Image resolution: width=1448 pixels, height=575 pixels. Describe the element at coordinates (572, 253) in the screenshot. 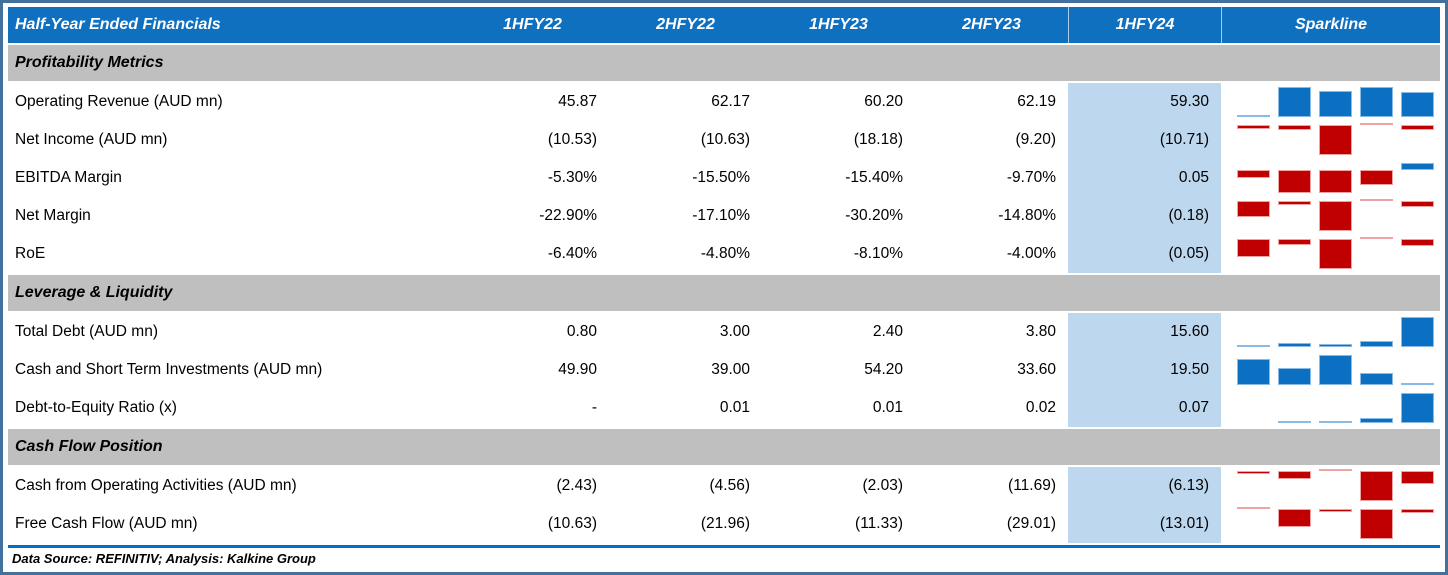

I see `value-cell: -6.40%` at that location.